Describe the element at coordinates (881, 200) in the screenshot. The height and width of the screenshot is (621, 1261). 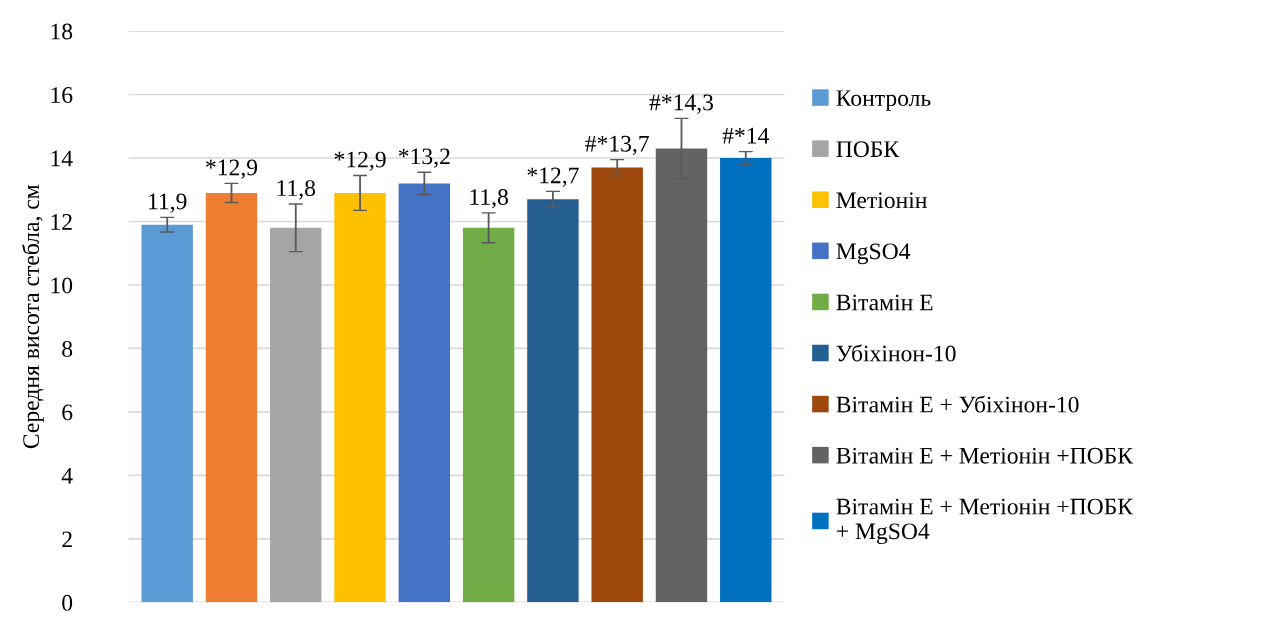
I see `legend-label: Метіонін` at that location.